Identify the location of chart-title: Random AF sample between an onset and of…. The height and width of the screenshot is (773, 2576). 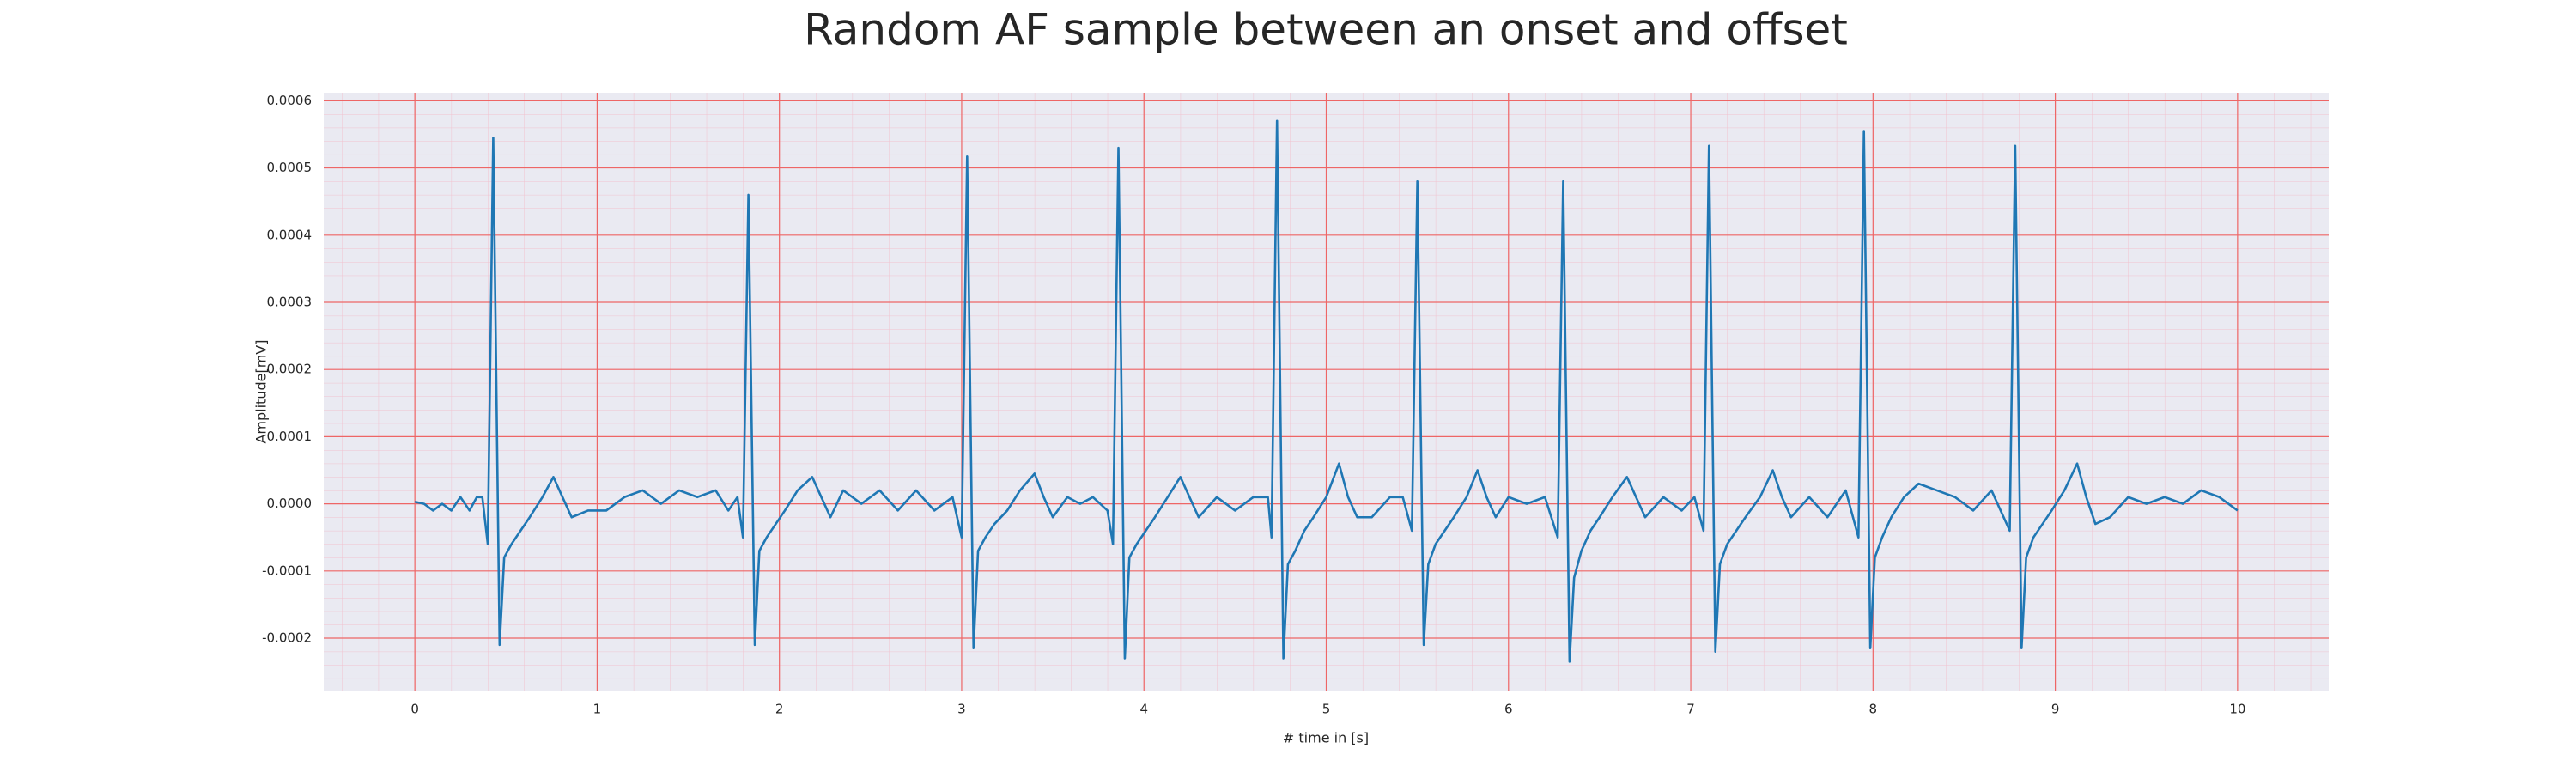
(1326, 30).